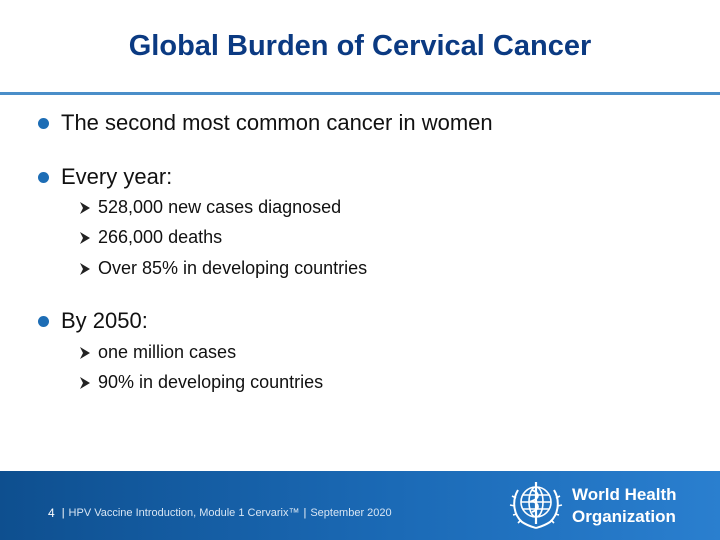 The image size is (720, 540). Describe the element at coordinates (167, 352) in the screenshot. I see `sub-bullet-text: one million cases` at that location.